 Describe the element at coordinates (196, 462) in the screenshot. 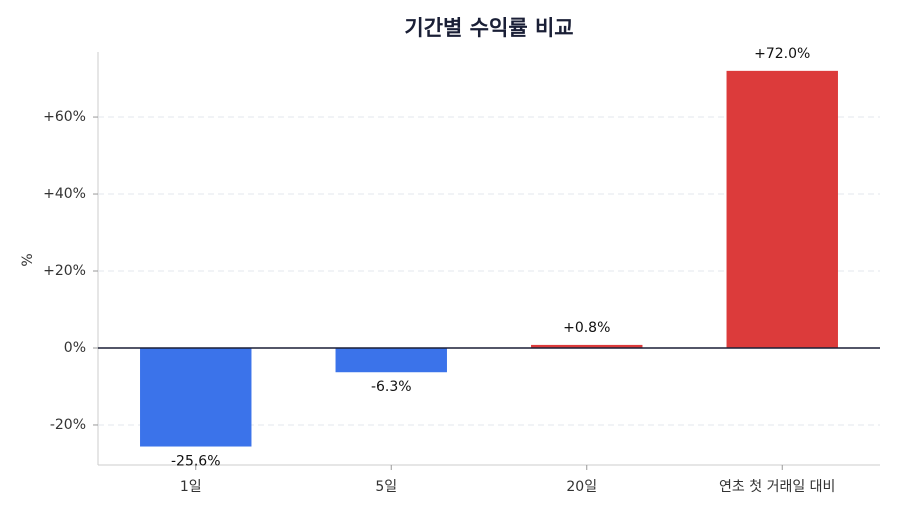

I see `value-label: -25.6%` at that location.